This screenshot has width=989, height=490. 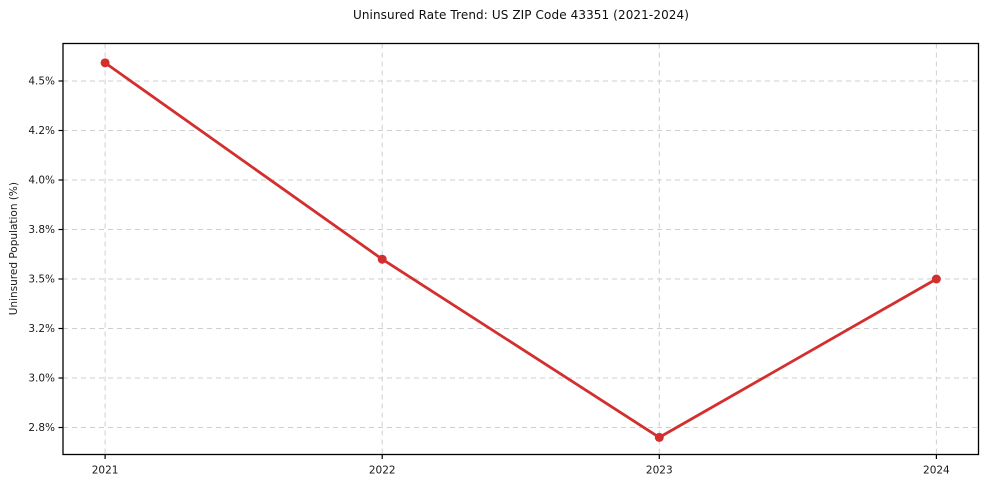 What do you see at coordinates (41, 181) in the screenshot?
I see `y-tick-label: 4.0%` at bounding box center [41, 181].